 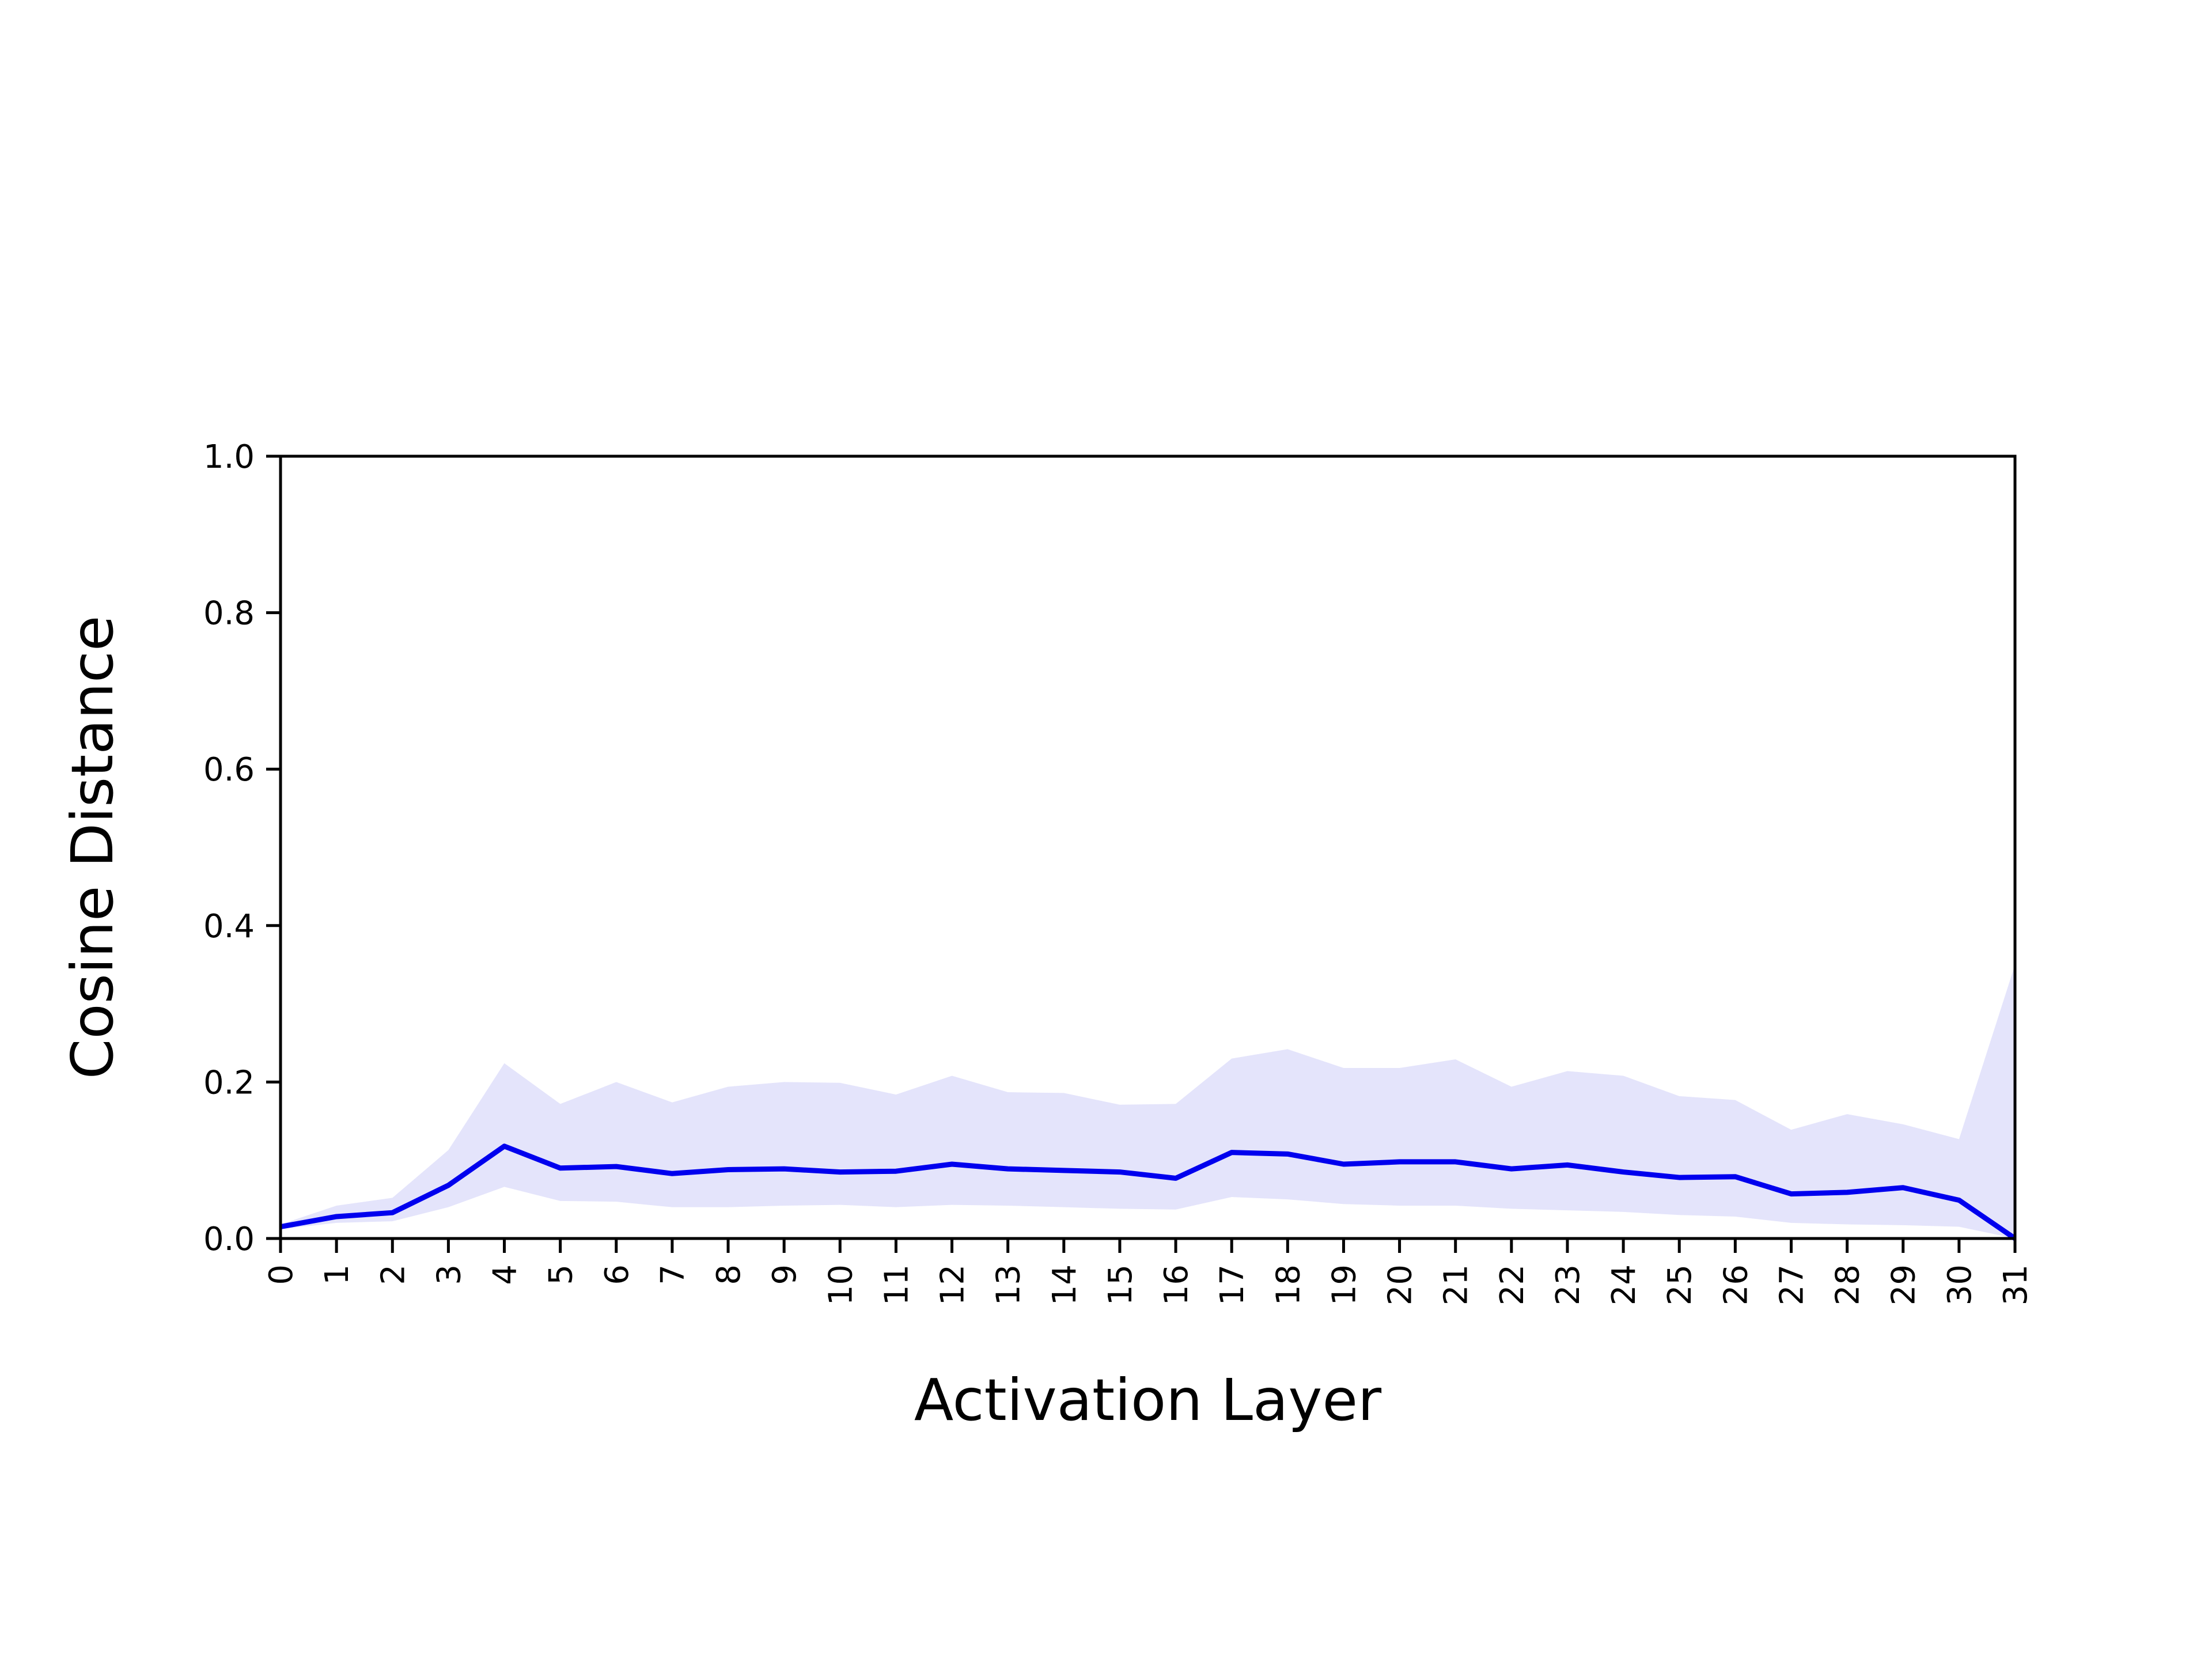 I want to click on x-tick-label: 23, so click(x=1568, y=1284).